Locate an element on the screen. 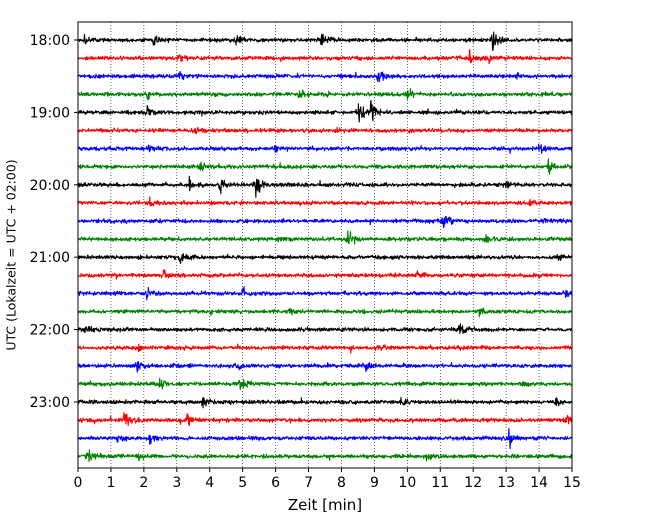 This screenshot has width=650, height=520. x-axis-label: Zeit [min] is located at coordinates (325, 505).